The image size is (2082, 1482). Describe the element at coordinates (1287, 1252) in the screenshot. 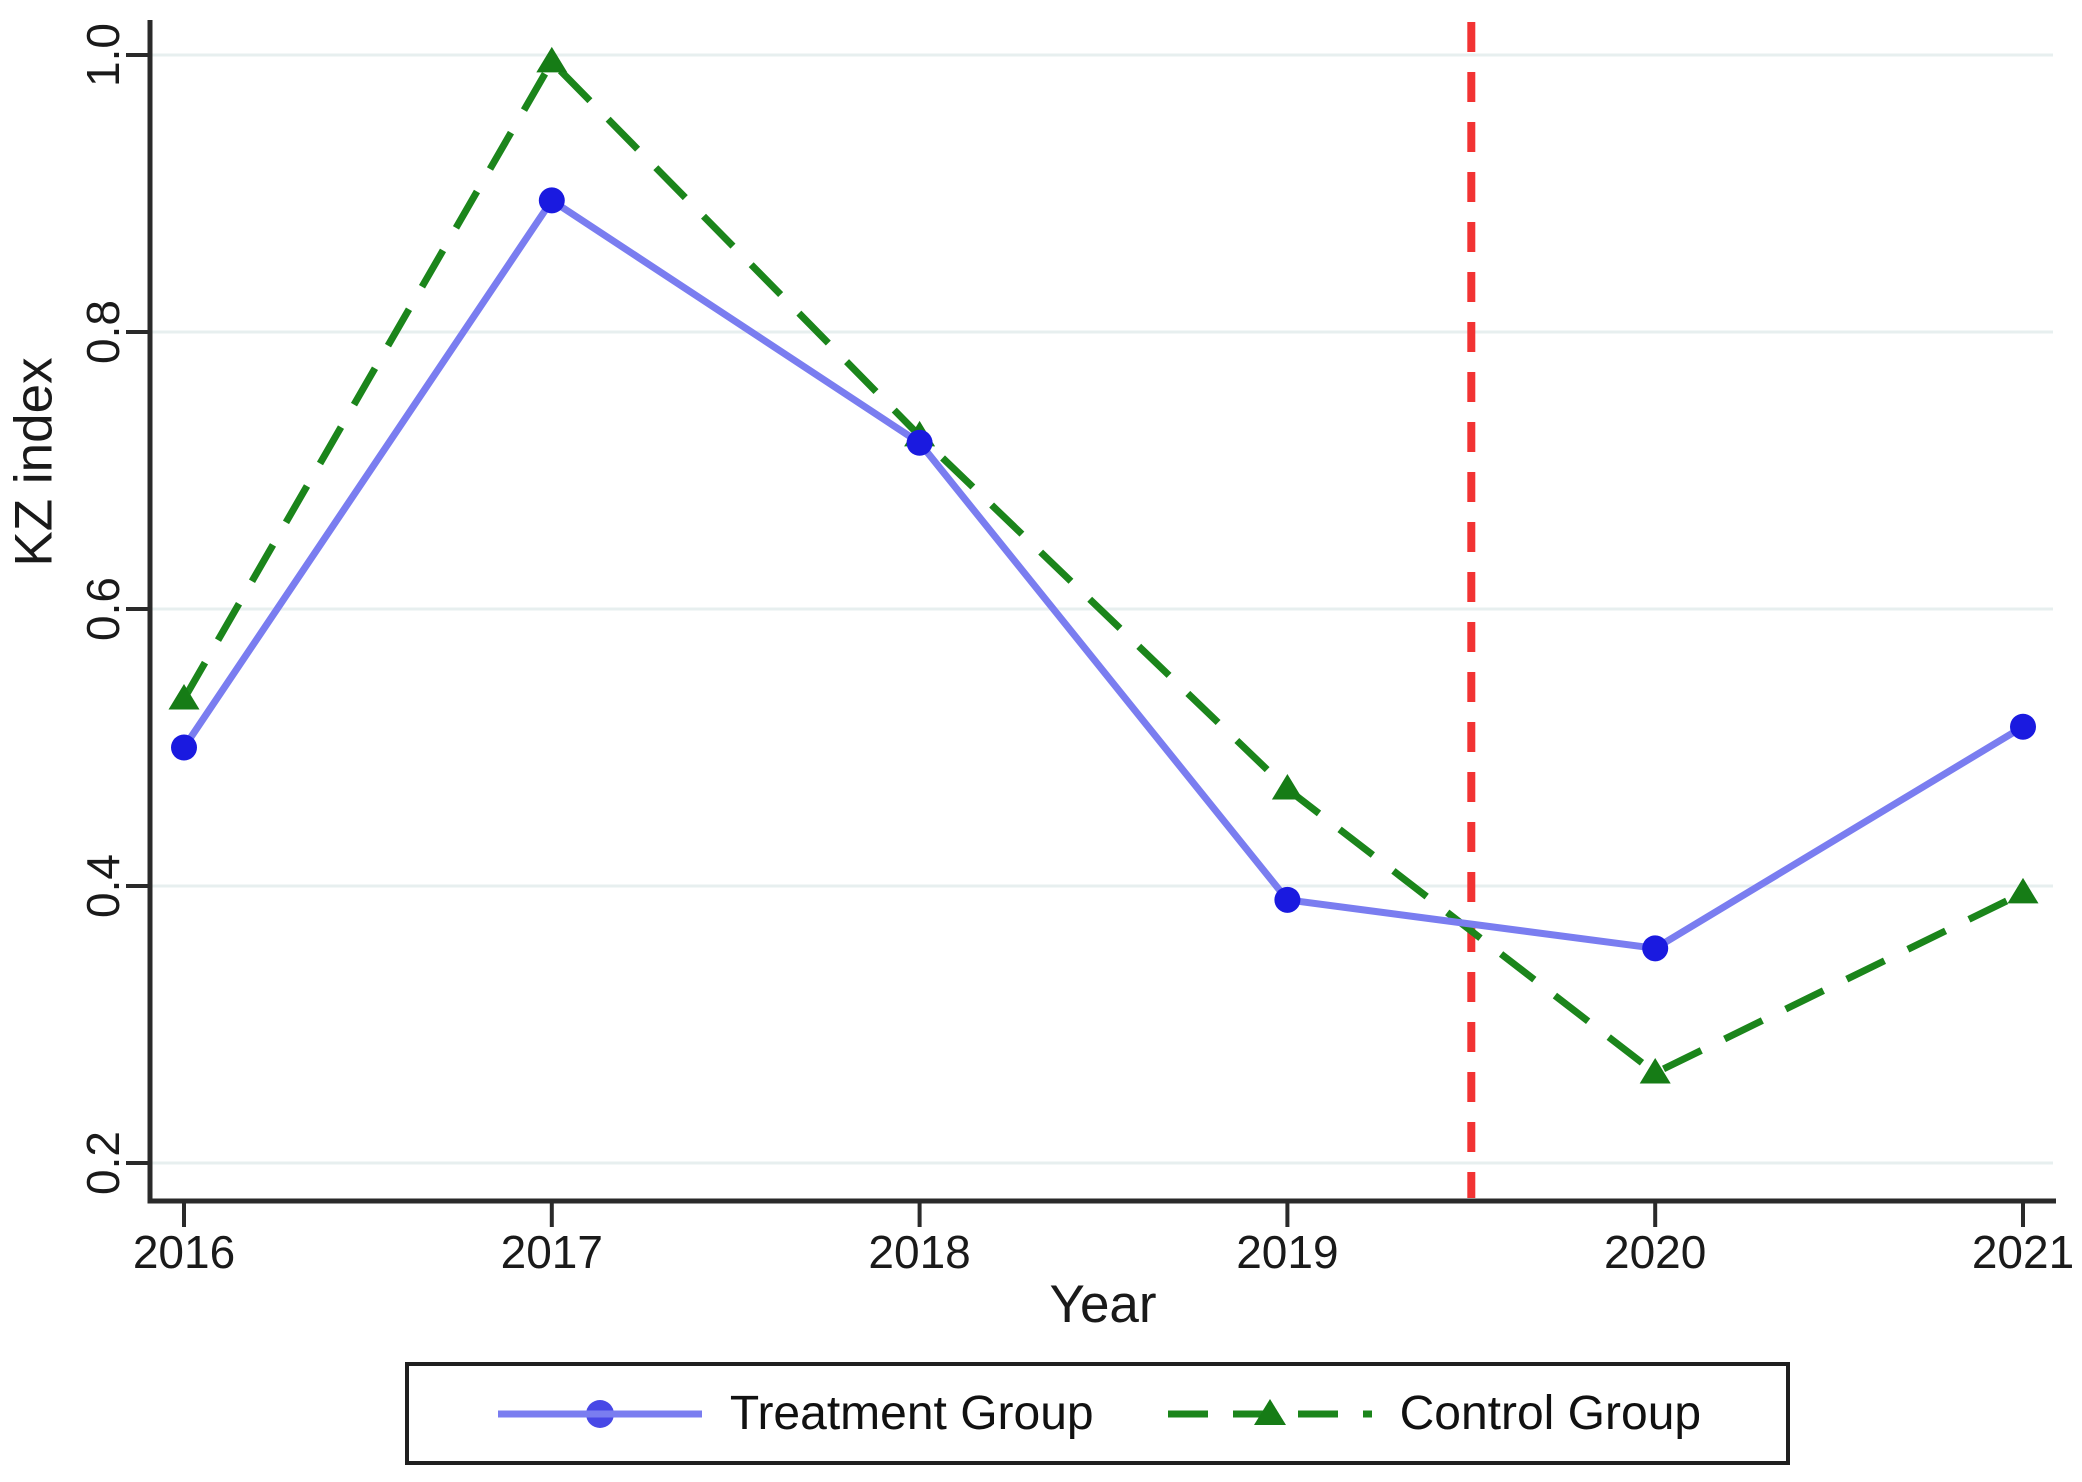

I see `x-tick-label: 2019` at that location.